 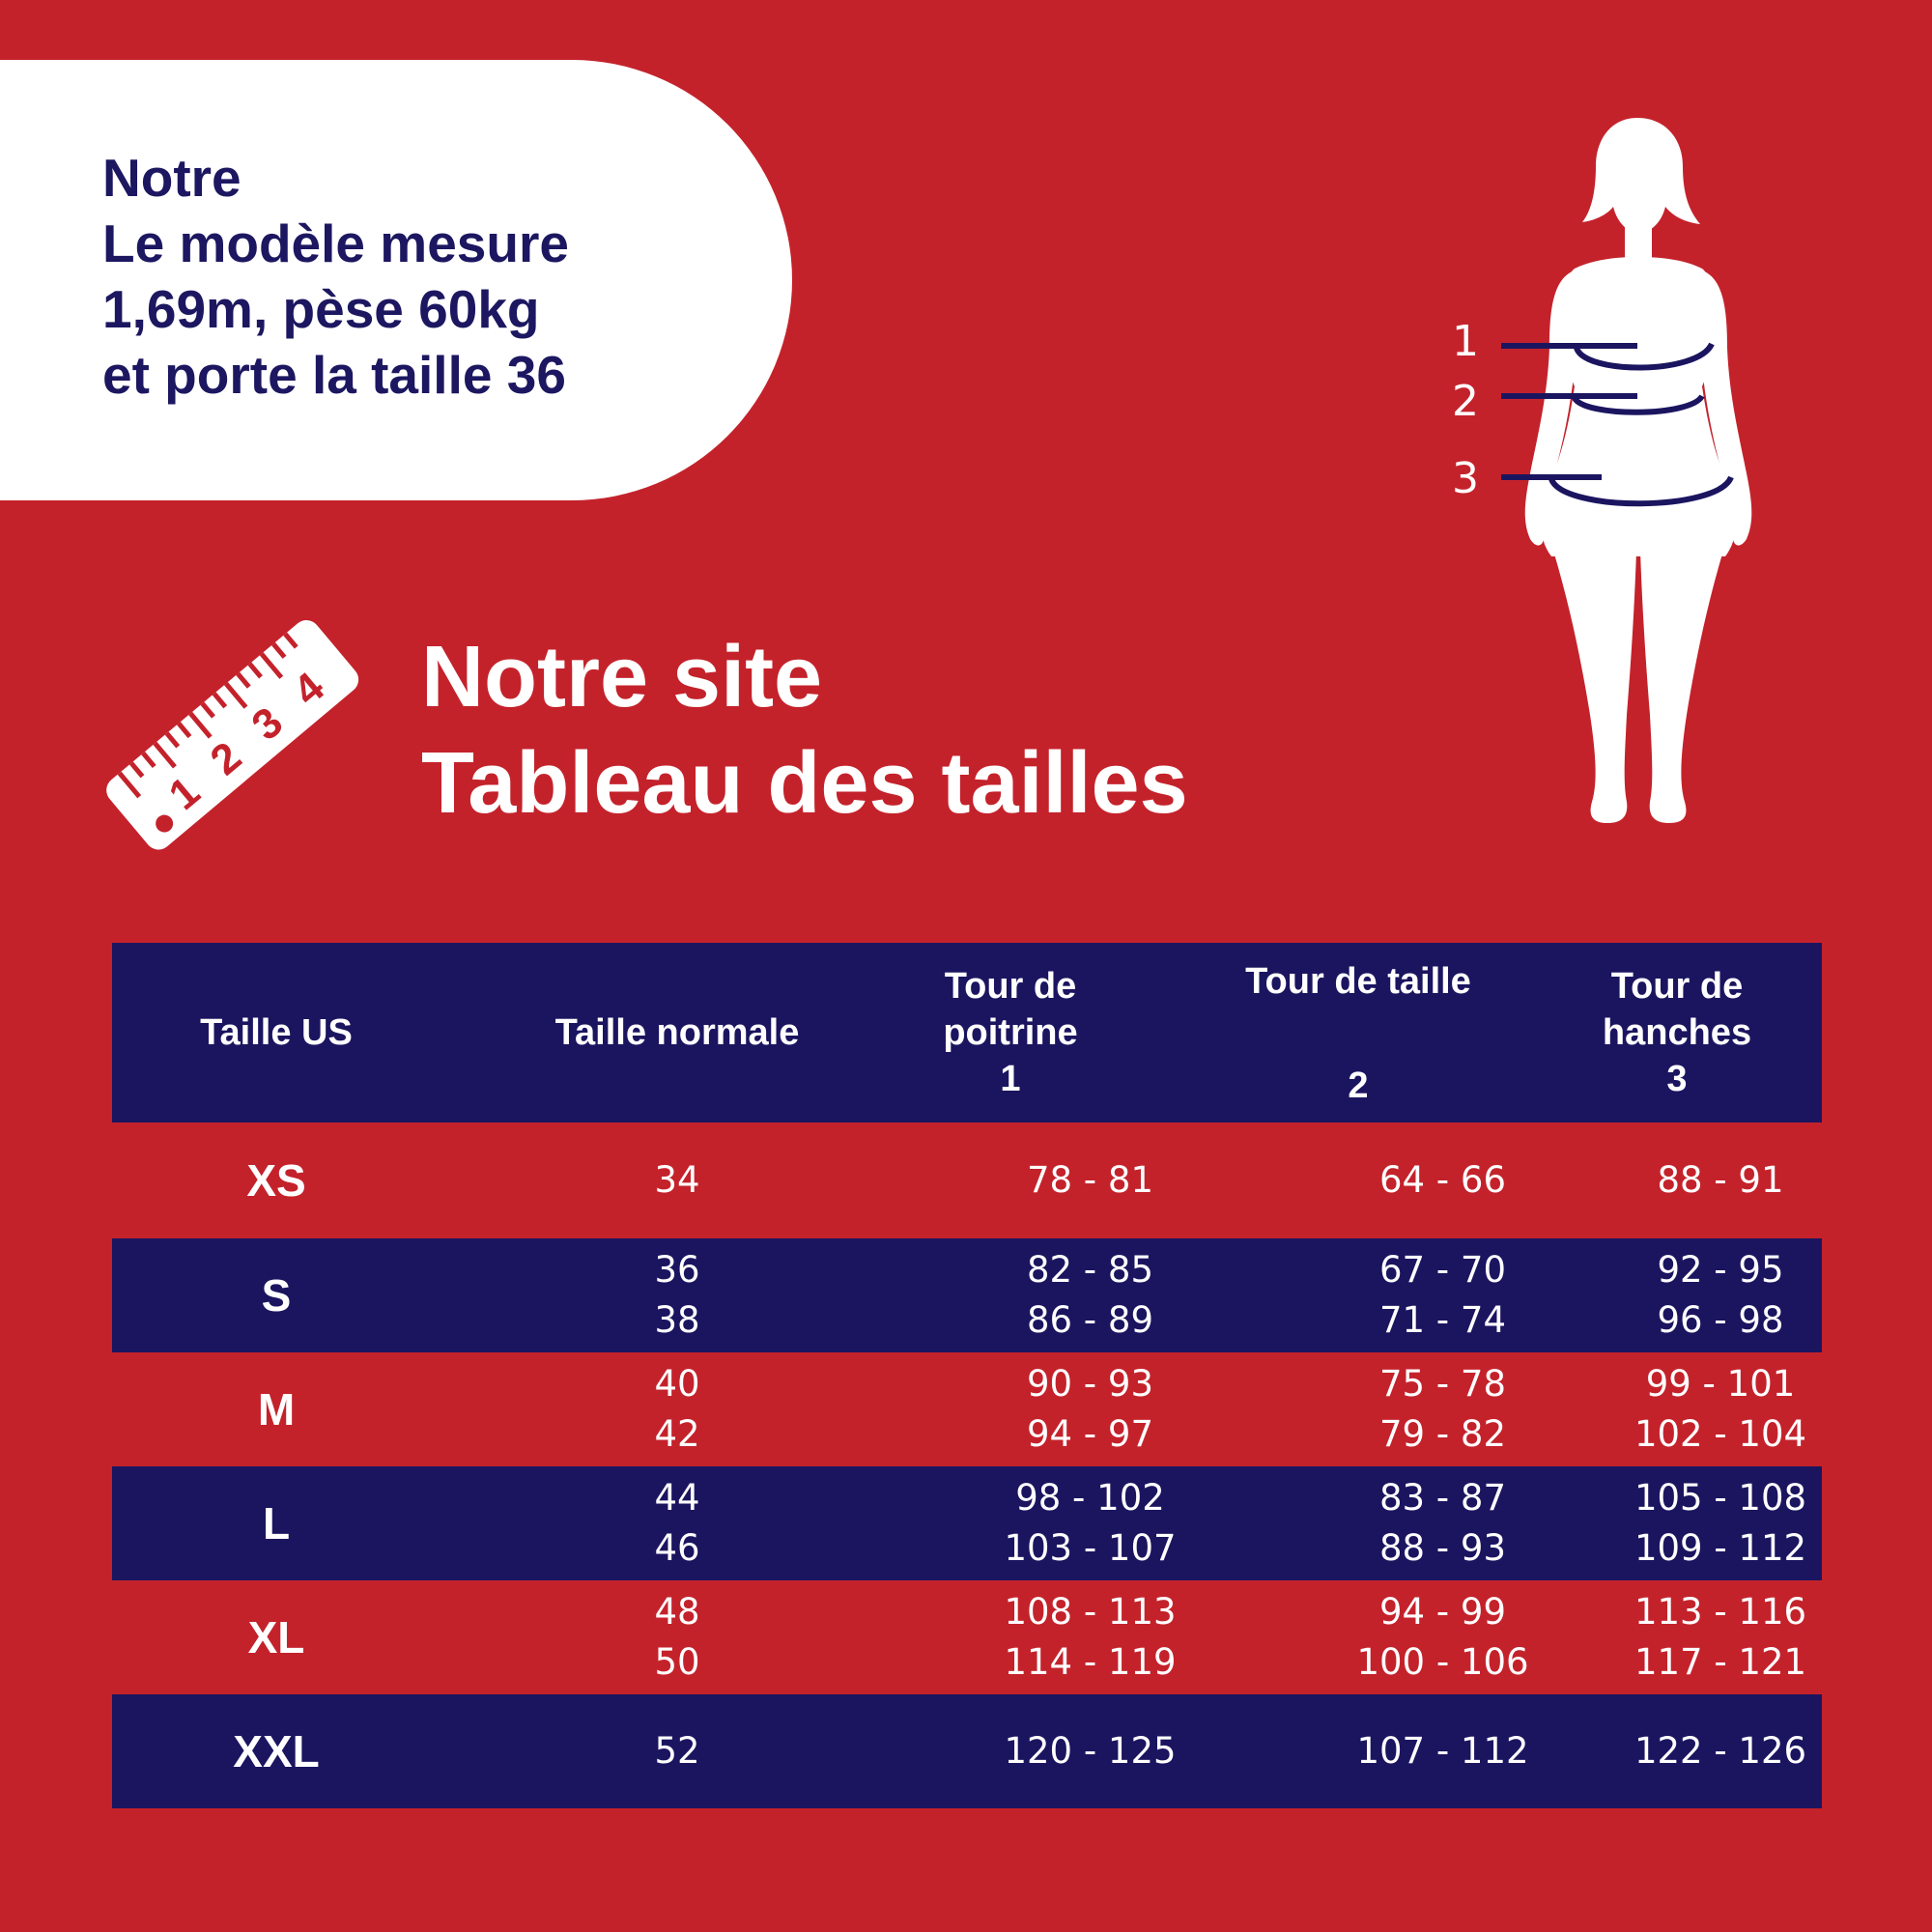 I want to click on cell-taille-normale: 40 42, so click(x=677, y=1409).